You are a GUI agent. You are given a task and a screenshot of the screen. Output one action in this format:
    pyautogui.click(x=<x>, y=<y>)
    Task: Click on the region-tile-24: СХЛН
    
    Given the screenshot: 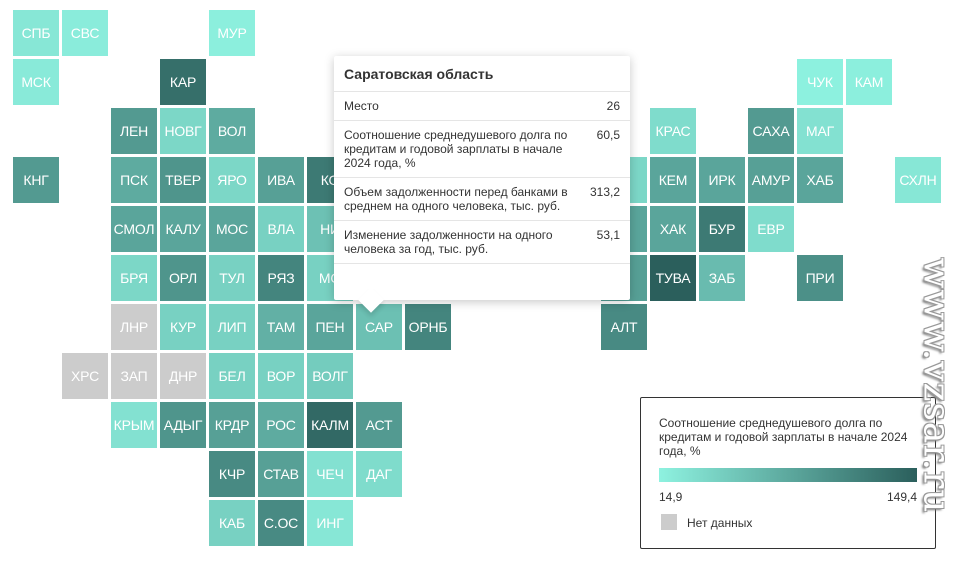 What is the action you would take?
    pyautogui.click(x=918, y=180)
    